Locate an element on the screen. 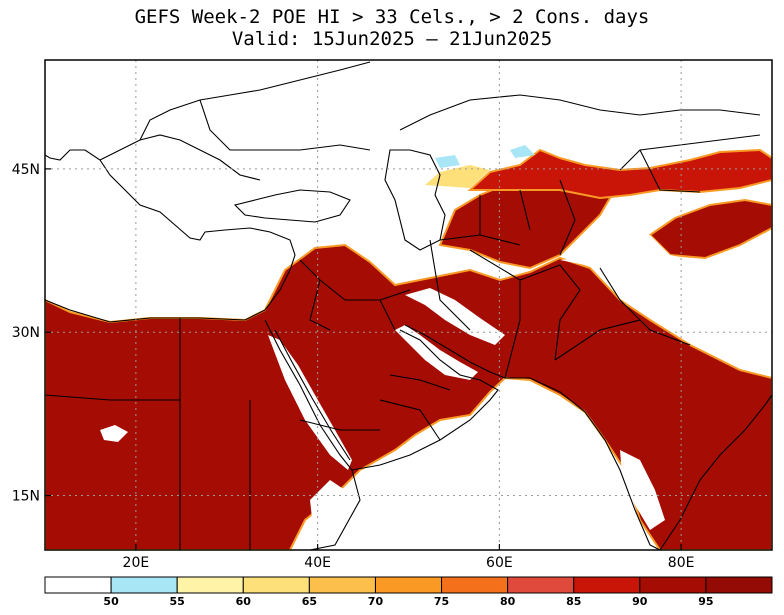 This screenshot has width=784, height=615. fill-north-fringe is located at coordinates (457, 176).